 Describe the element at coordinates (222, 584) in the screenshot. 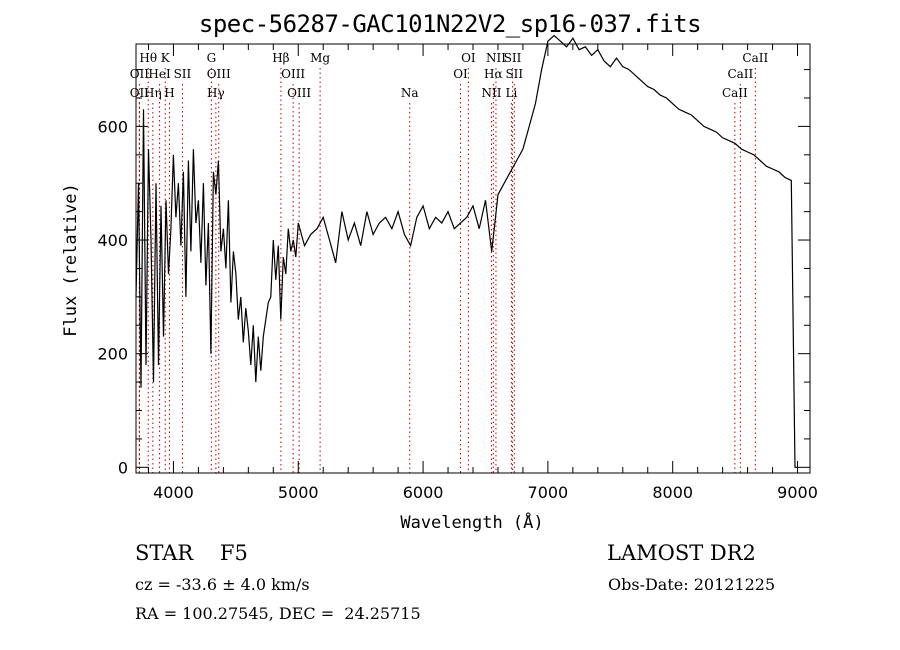

I see `redshift-info: cz = -33.6 ± 4.0 km/s` at that location.